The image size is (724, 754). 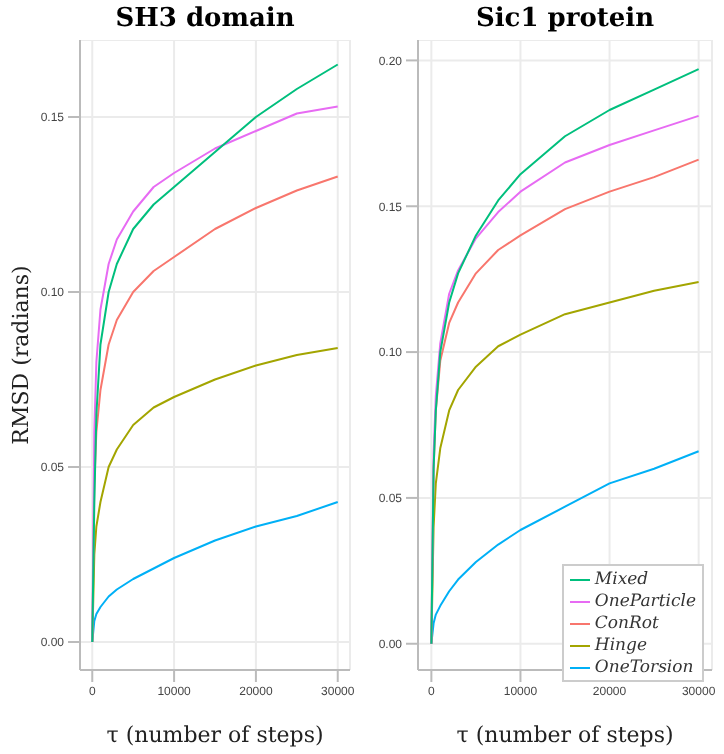 What do you see at coordinates (645, 601) in the screenshot?
I see `legend-label: OneParticle` at bounding box center [645, 601].